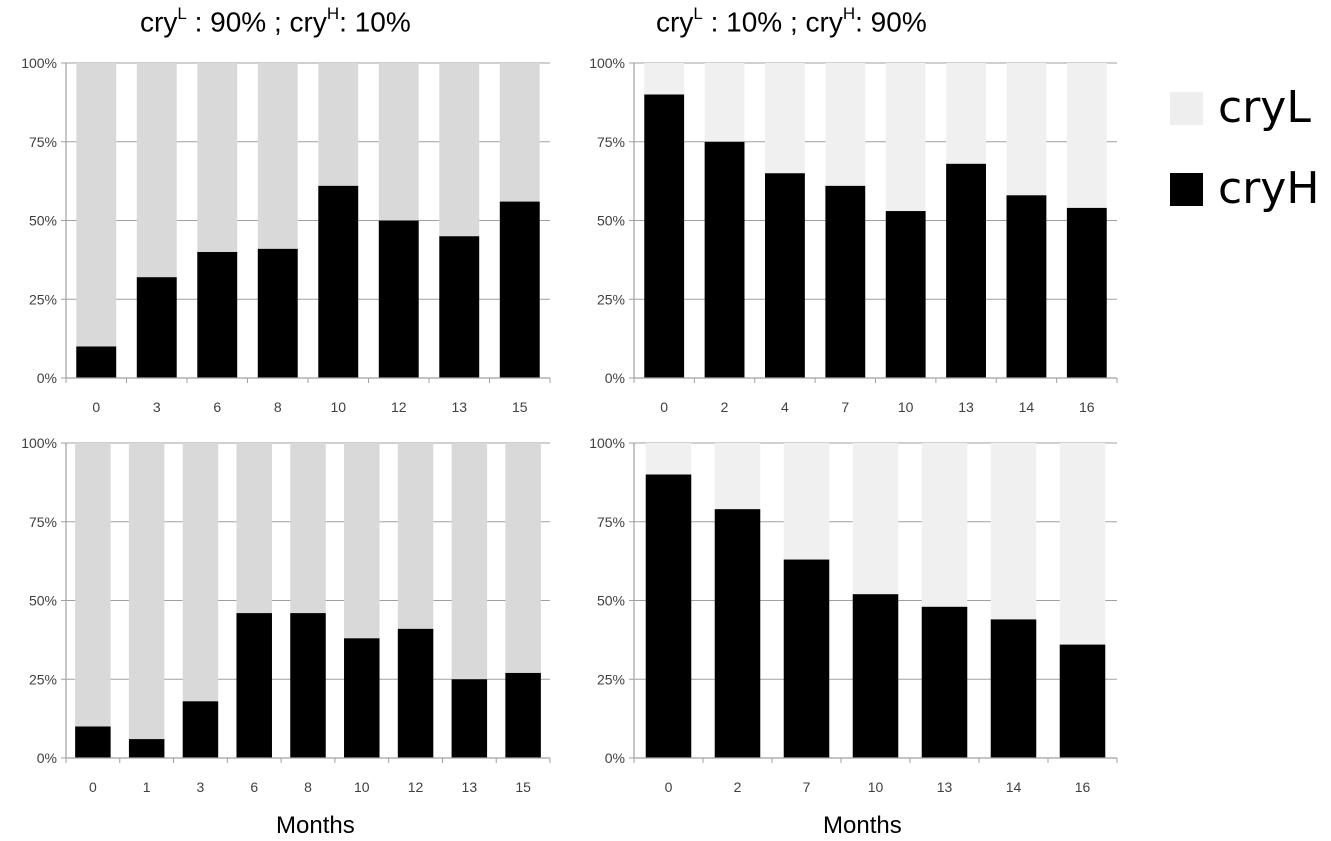  Describe the element at coordinates (1087, 407) in the screenshot. I see `x-tick-label: 16` at that location.